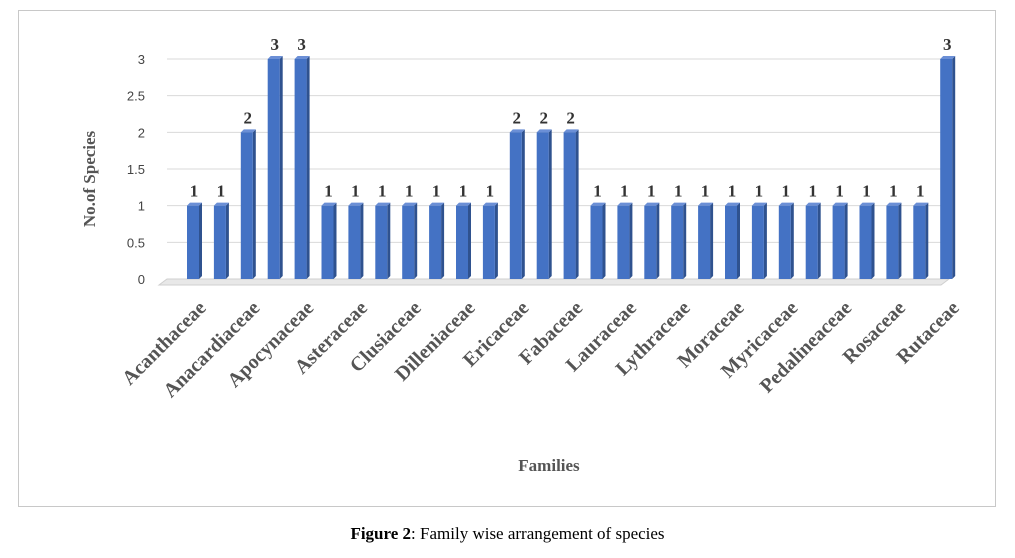  What do you see at coordinates (141, 59) in the screenshot?
I see `y-tick-label: 3` at bounding box center [141, 59].